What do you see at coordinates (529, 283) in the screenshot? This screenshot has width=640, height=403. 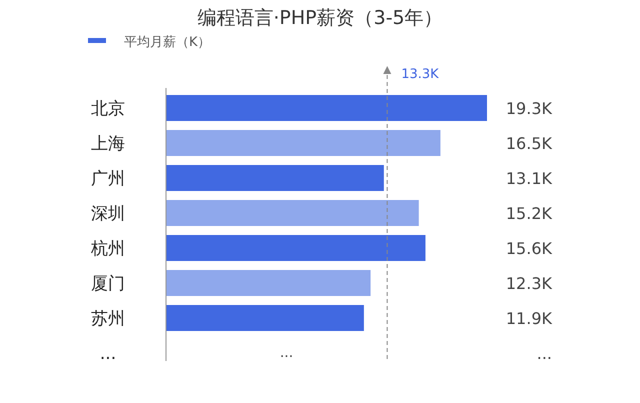 I see `data-label: 12.3K` at bounding box center [529, 283].